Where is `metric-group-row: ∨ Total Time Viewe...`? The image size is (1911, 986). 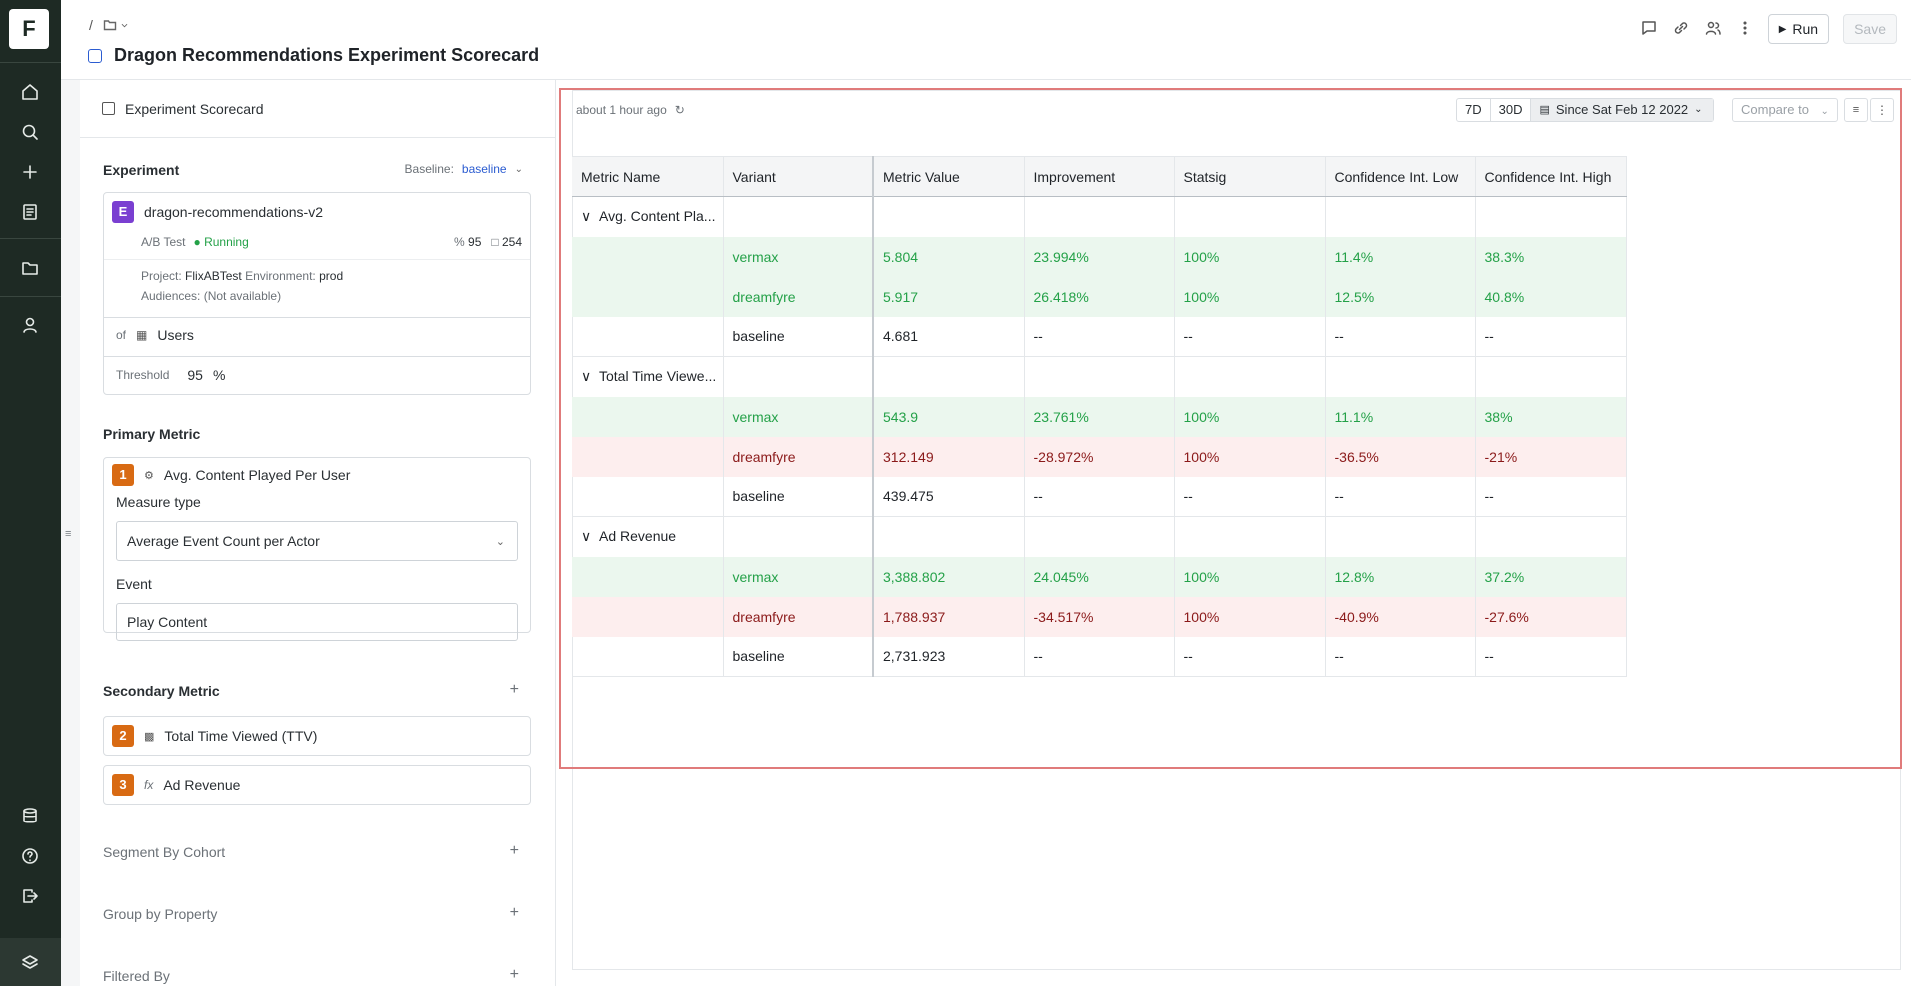
metric-group-row: ∨ Total Time Viewe... is located at coordinates (1099, 376).